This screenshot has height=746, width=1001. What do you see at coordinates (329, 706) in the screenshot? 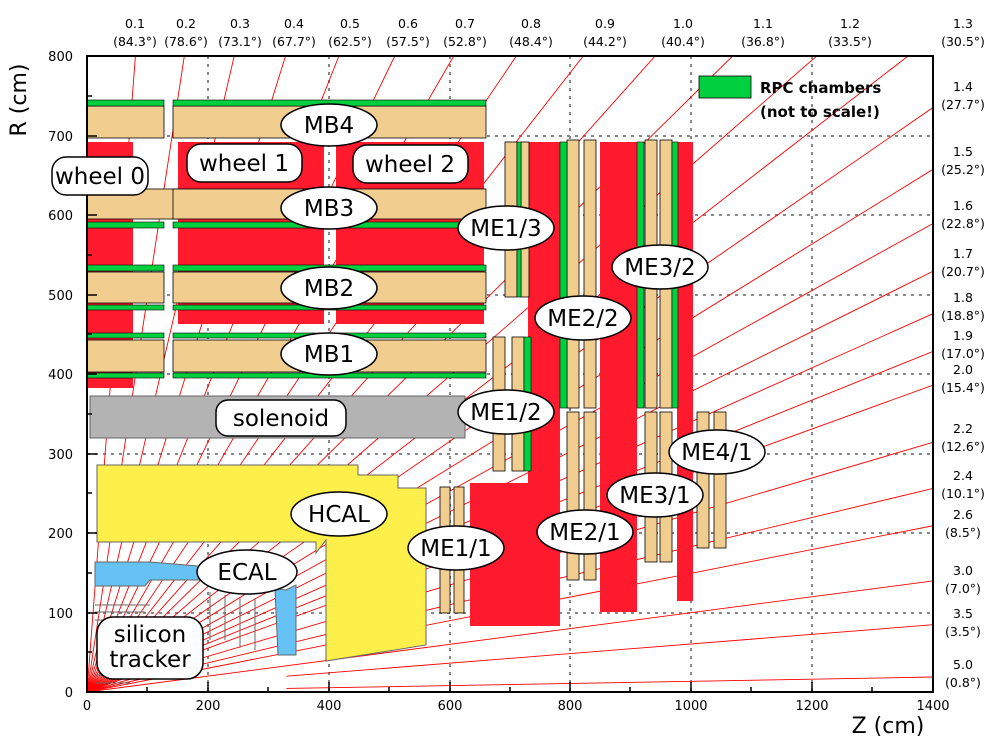
I see `x-tick-label: 400` at bounding box center [329, 706].